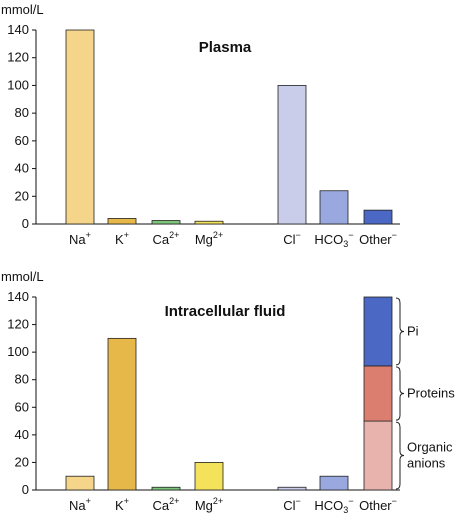 The height and width of the screenshot is (520, 460). I want to click on stacked-segment-organic-anions, so click(378, 455).